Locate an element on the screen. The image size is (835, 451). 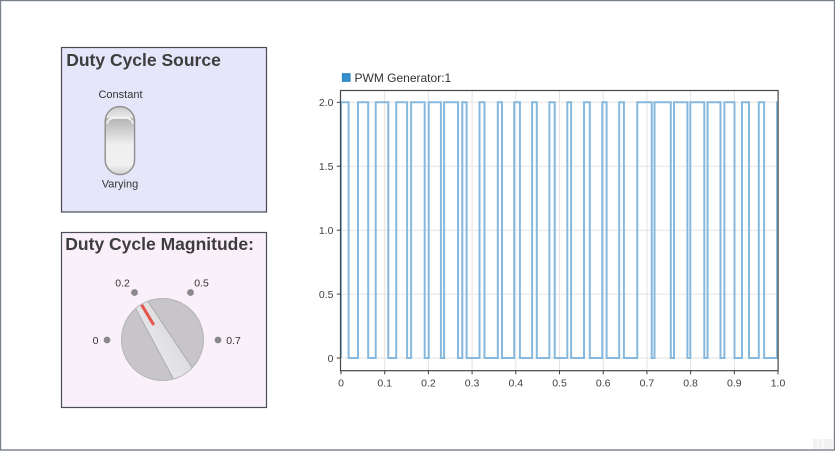
svg-text: 0.4 is located at coordinates (515, 384).